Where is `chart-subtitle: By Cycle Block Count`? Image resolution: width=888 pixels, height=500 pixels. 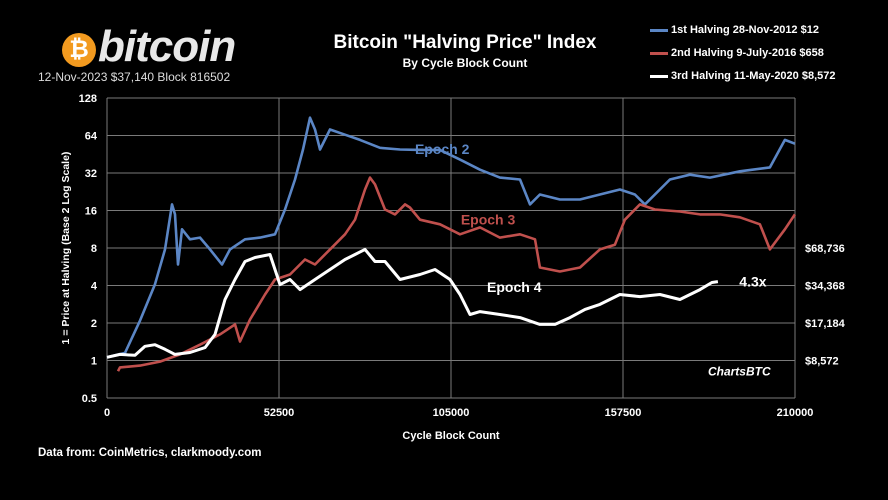
chart-subtitle: By Cycle Block Count is located at coordinates (465, 63).